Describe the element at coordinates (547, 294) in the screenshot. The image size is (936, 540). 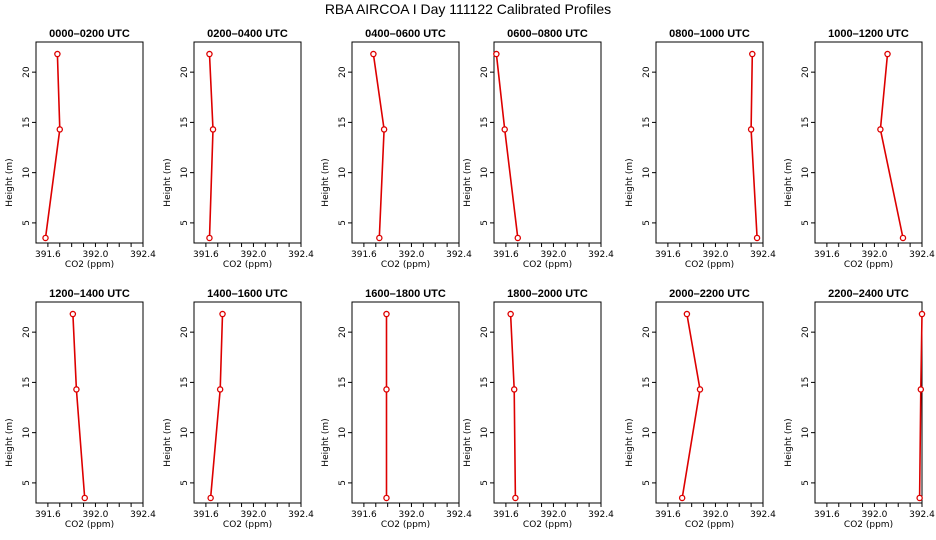
I see `panel-title: 1800–2000 UTC` at that location.